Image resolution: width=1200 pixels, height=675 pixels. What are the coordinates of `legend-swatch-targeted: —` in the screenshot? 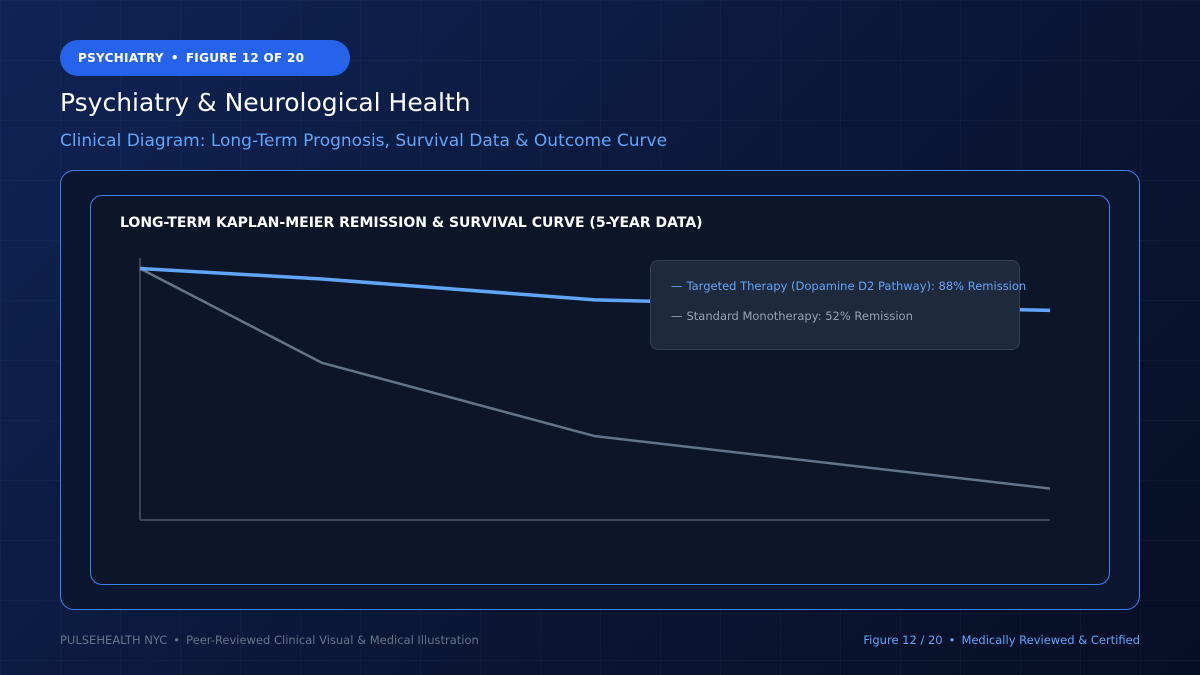 It's located at (677, 286).